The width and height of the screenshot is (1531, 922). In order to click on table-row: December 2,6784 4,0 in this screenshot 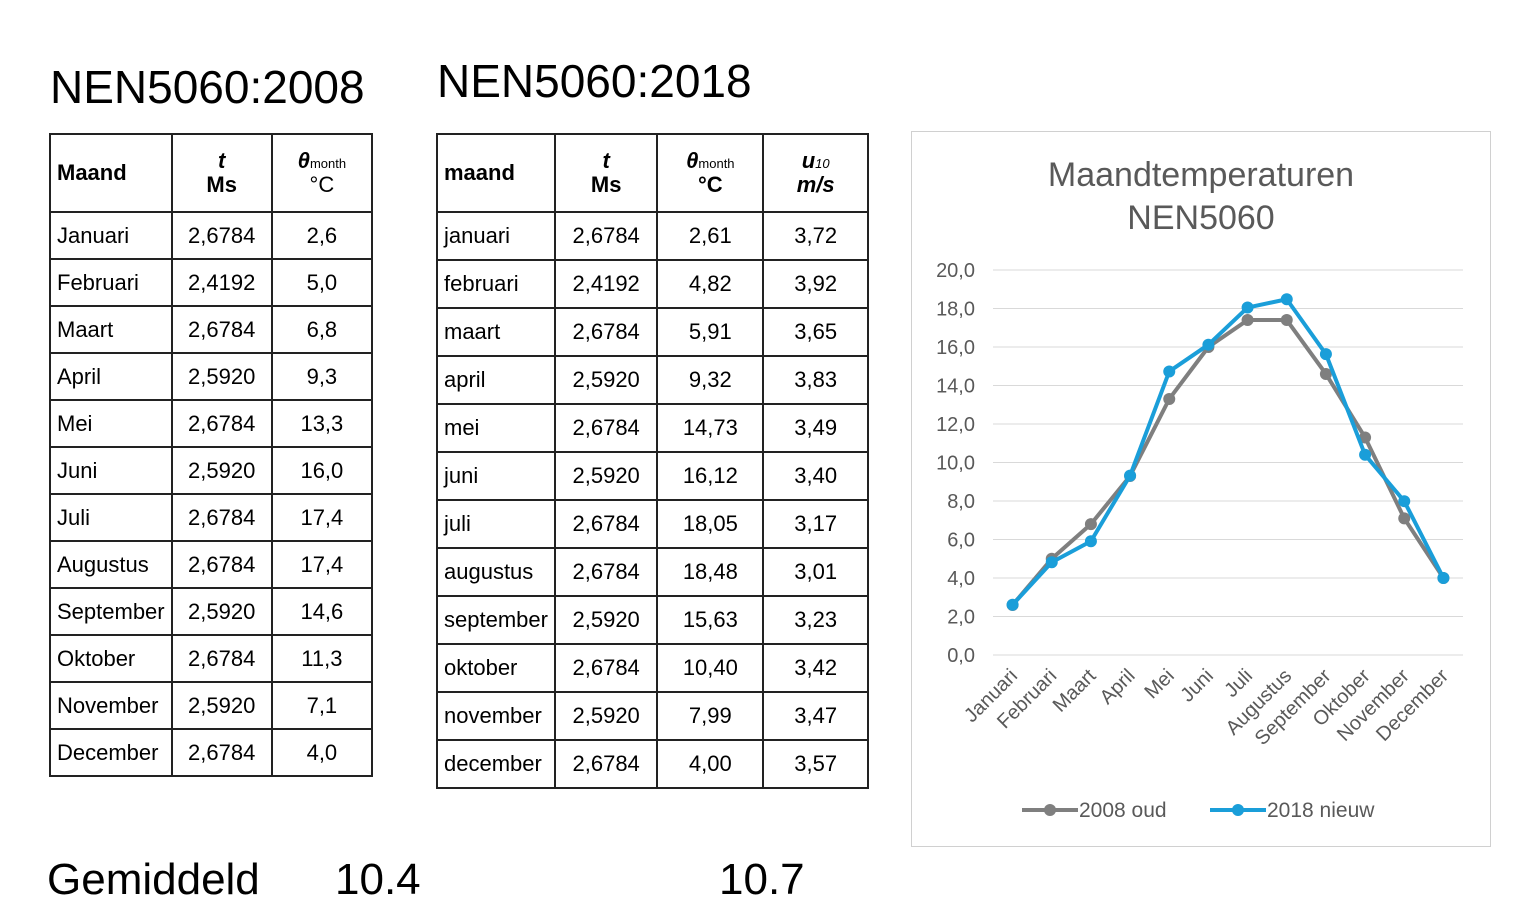, I will do `click(211, 752)`.